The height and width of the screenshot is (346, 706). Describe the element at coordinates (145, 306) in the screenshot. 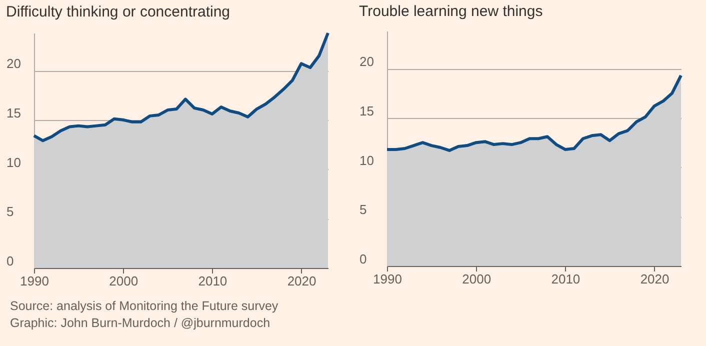

I see `source-note: Source: analysis of Monitoring the Future survey` at that location.